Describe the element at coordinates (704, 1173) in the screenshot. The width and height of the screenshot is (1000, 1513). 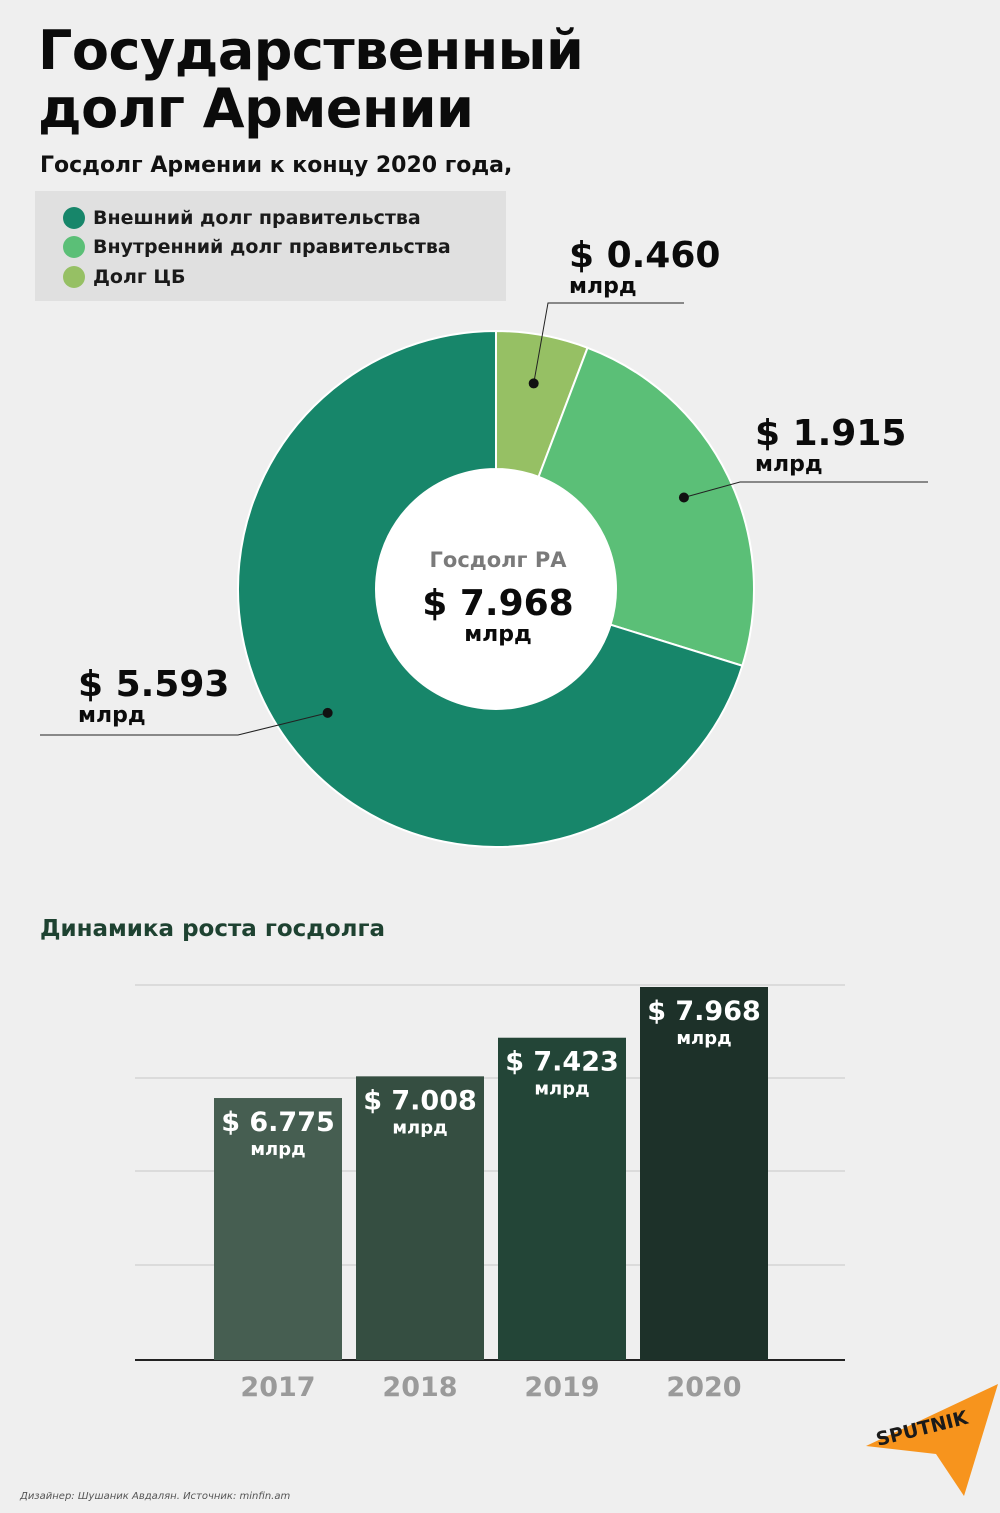
I see `bar-2020` at that location.